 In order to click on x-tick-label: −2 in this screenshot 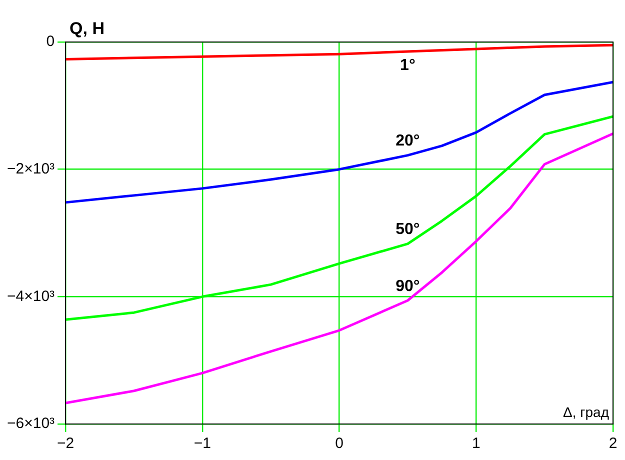, I will do `click(65, 443)`.